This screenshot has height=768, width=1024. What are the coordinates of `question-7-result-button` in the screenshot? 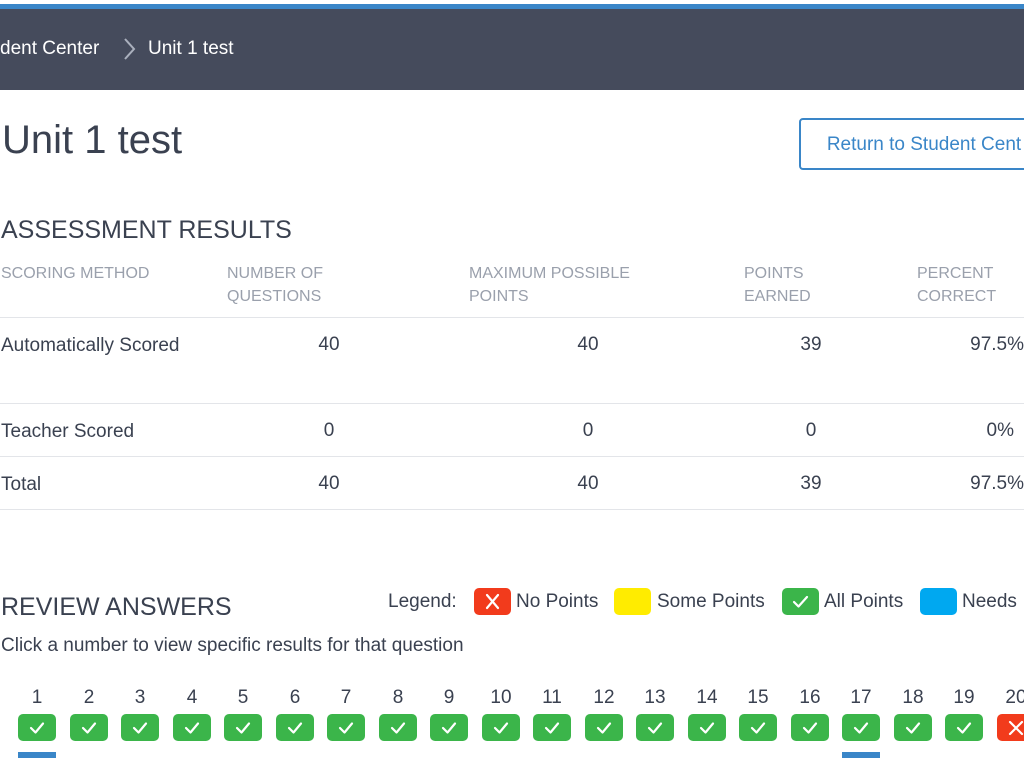 It's located at (346, 727).